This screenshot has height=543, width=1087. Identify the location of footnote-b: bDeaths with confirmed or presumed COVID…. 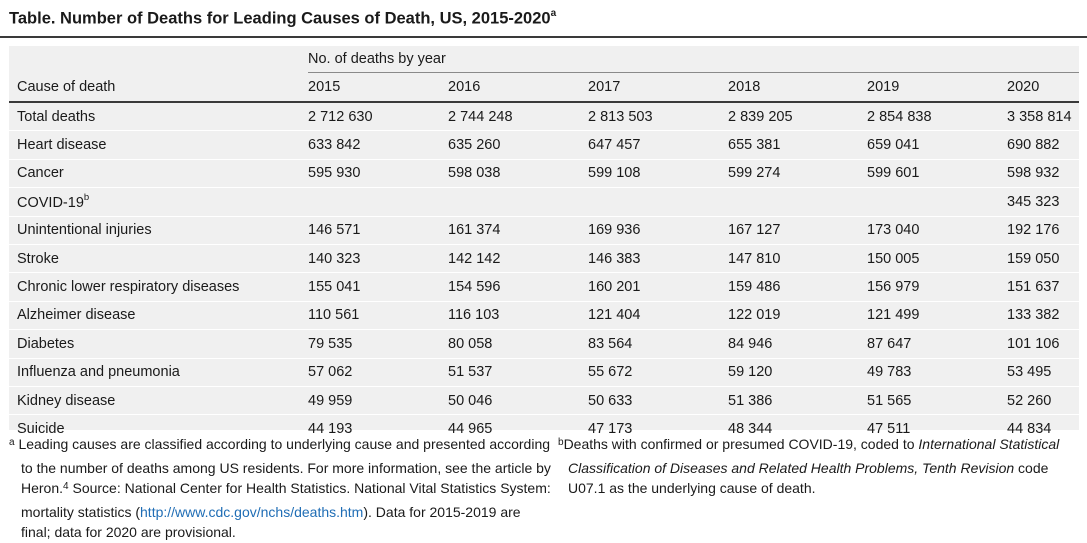
(809, 466).